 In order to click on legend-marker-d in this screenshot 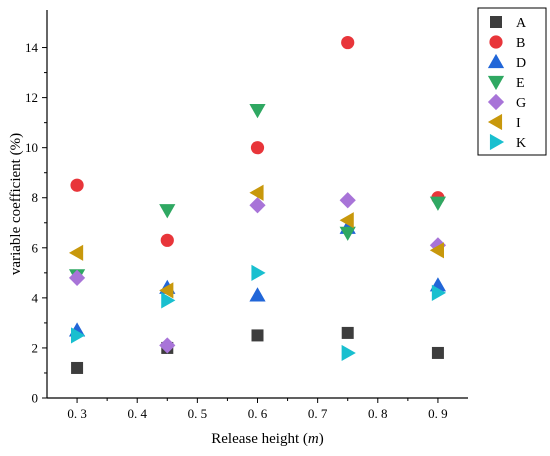, I will do `click(496, 61)`.